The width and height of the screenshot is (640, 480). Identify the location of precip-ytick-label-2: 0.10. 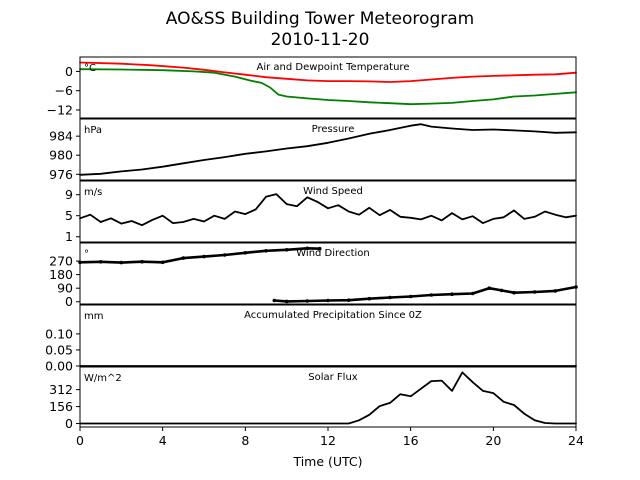
(59, 333).